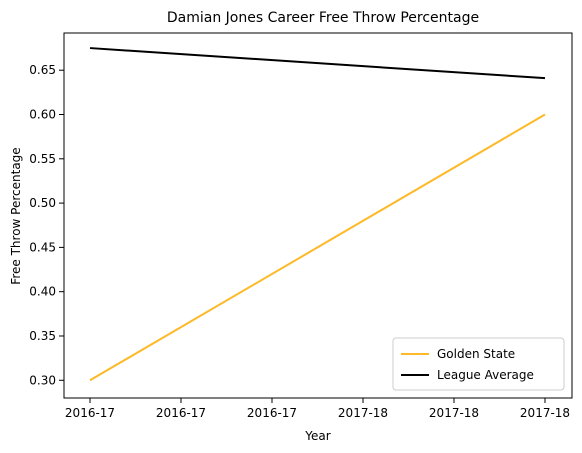  Describe the element at coordinates (42, 115) in the screenshot. I see `y-tick-label: 0.60` at that location.